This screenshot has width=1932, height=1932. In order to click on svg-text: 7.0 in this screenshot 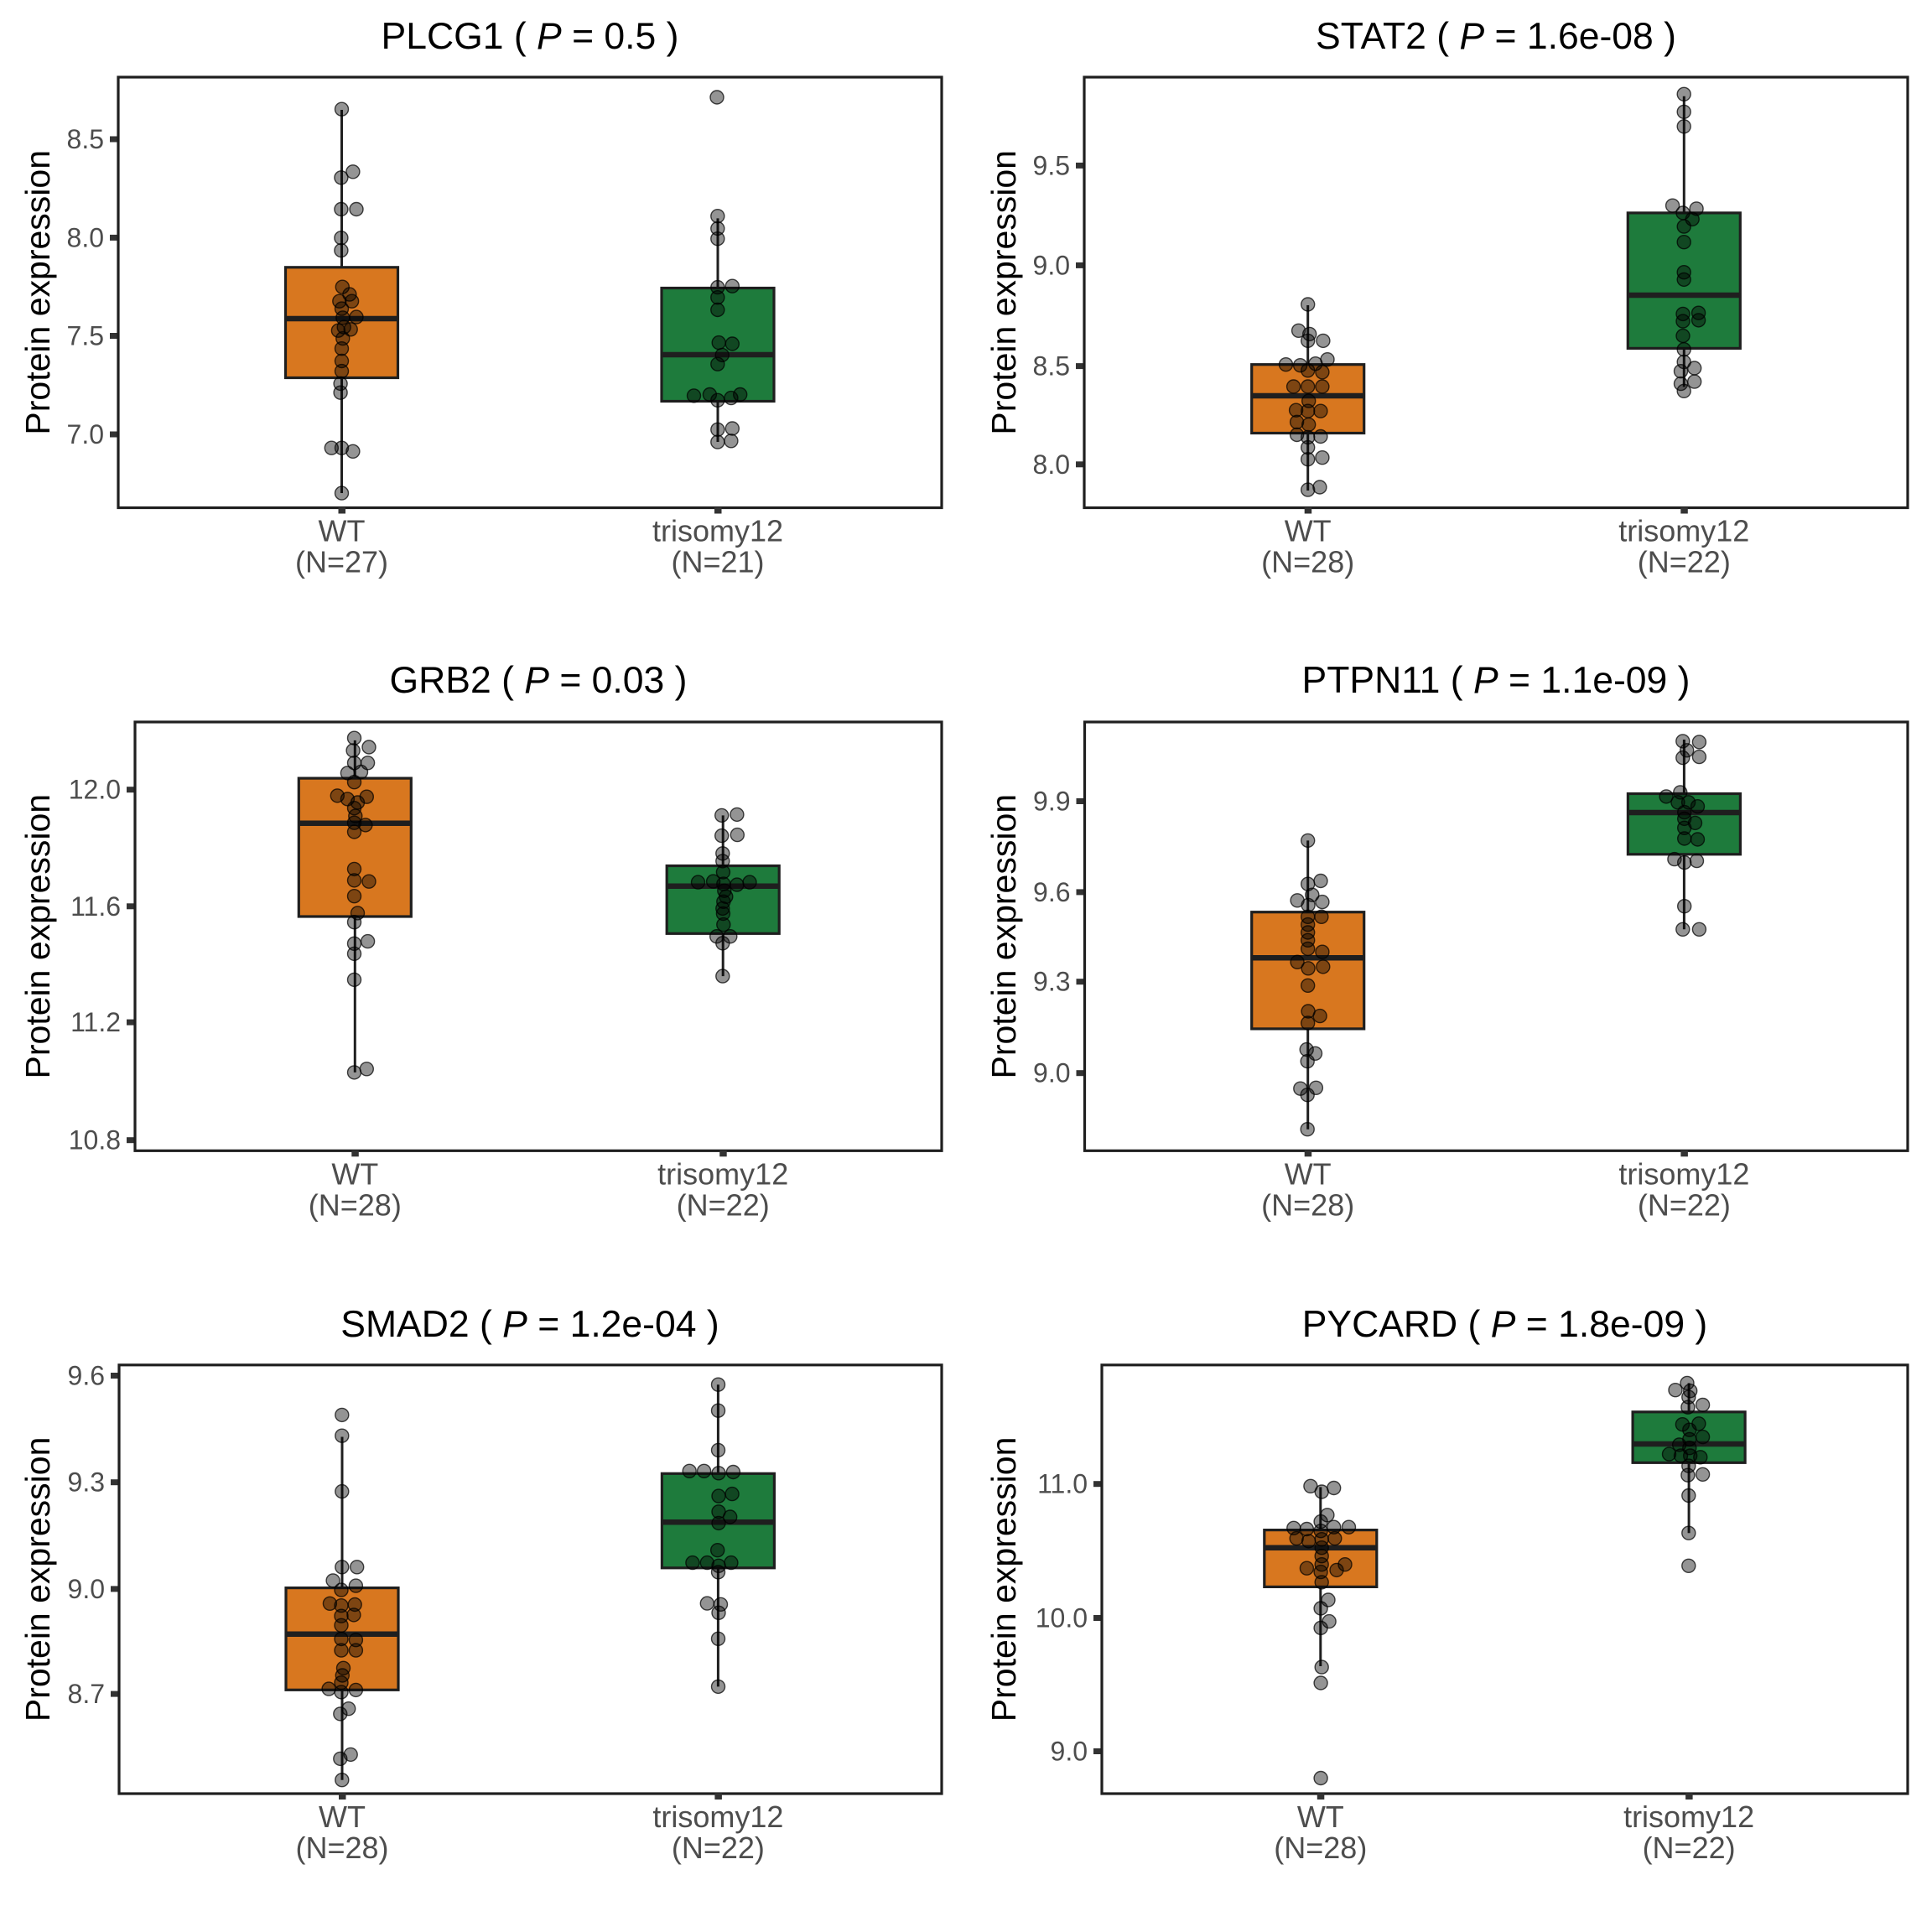, I will do `click(85, 434)`.